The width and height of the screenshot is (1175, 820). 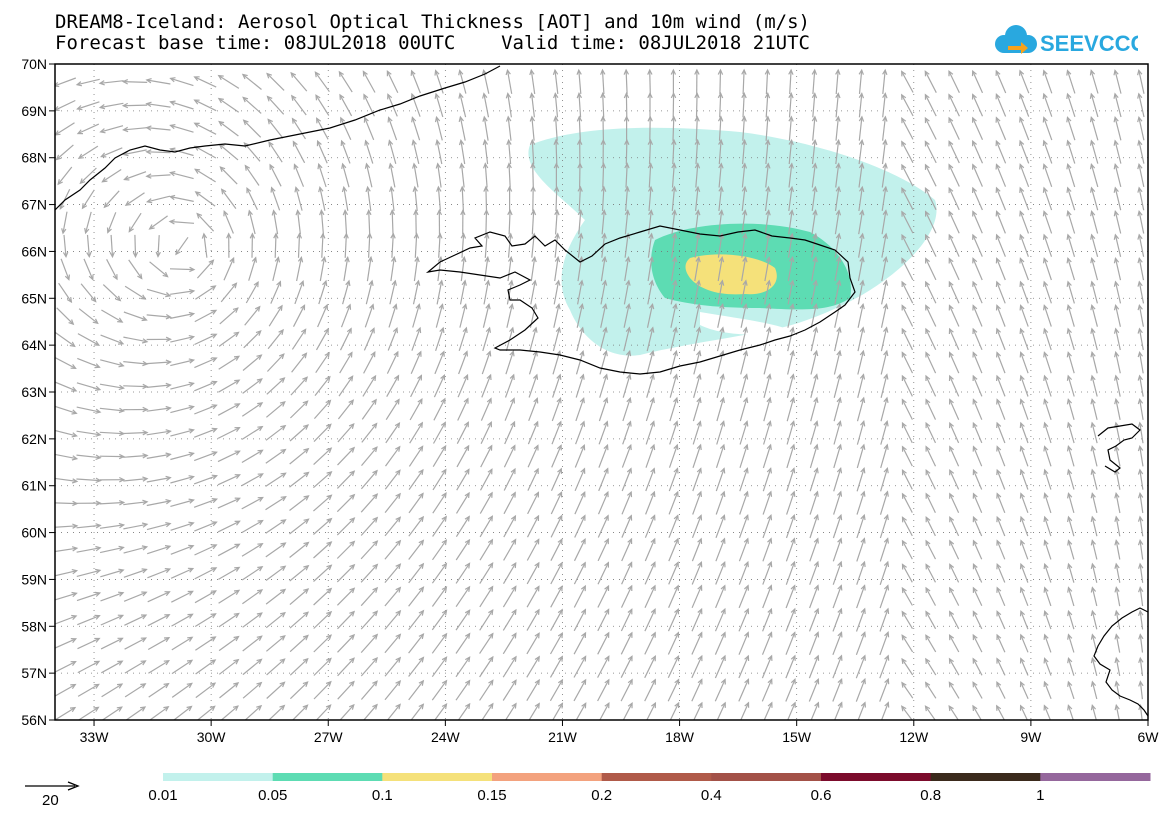 I want to click on lat-tick-label: 62N, so click(x=34, y=439).